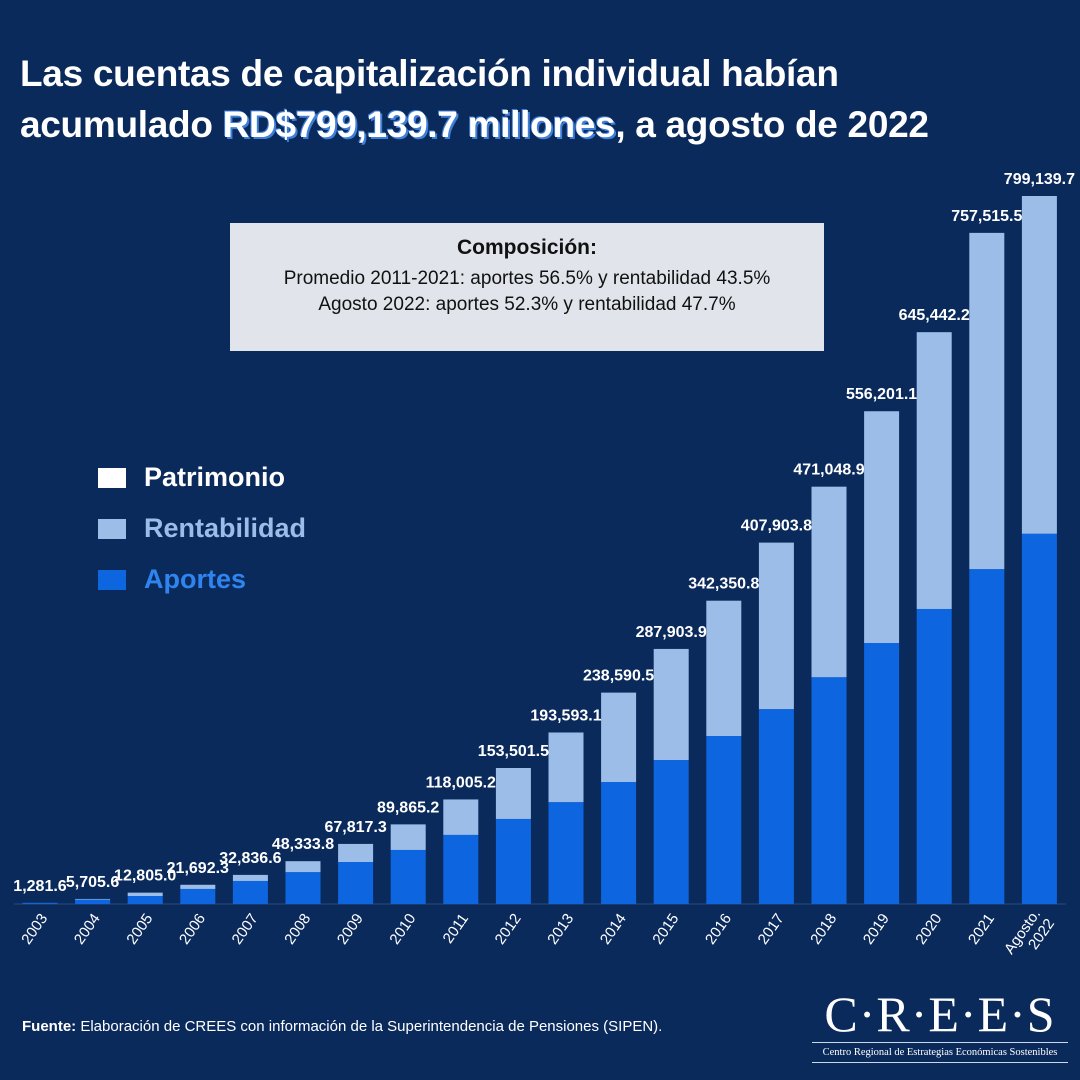 This screenshot has height=1080, width=1080. What do you see at coordinates (718, 929) in the screenshot?
I see `x-tick-label: 2016` at bounding box center [718, 929].